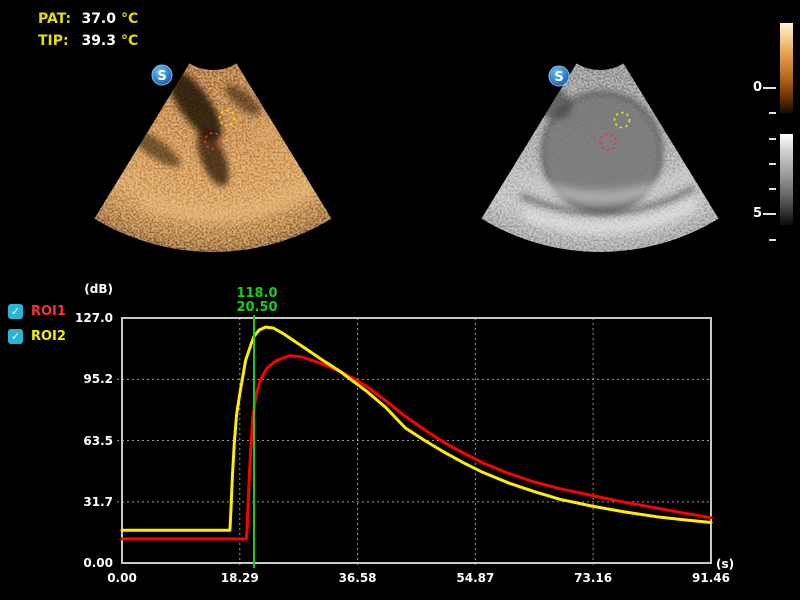  I want to click on cursor-readout: 118.0 20.50, so click(256, 301).